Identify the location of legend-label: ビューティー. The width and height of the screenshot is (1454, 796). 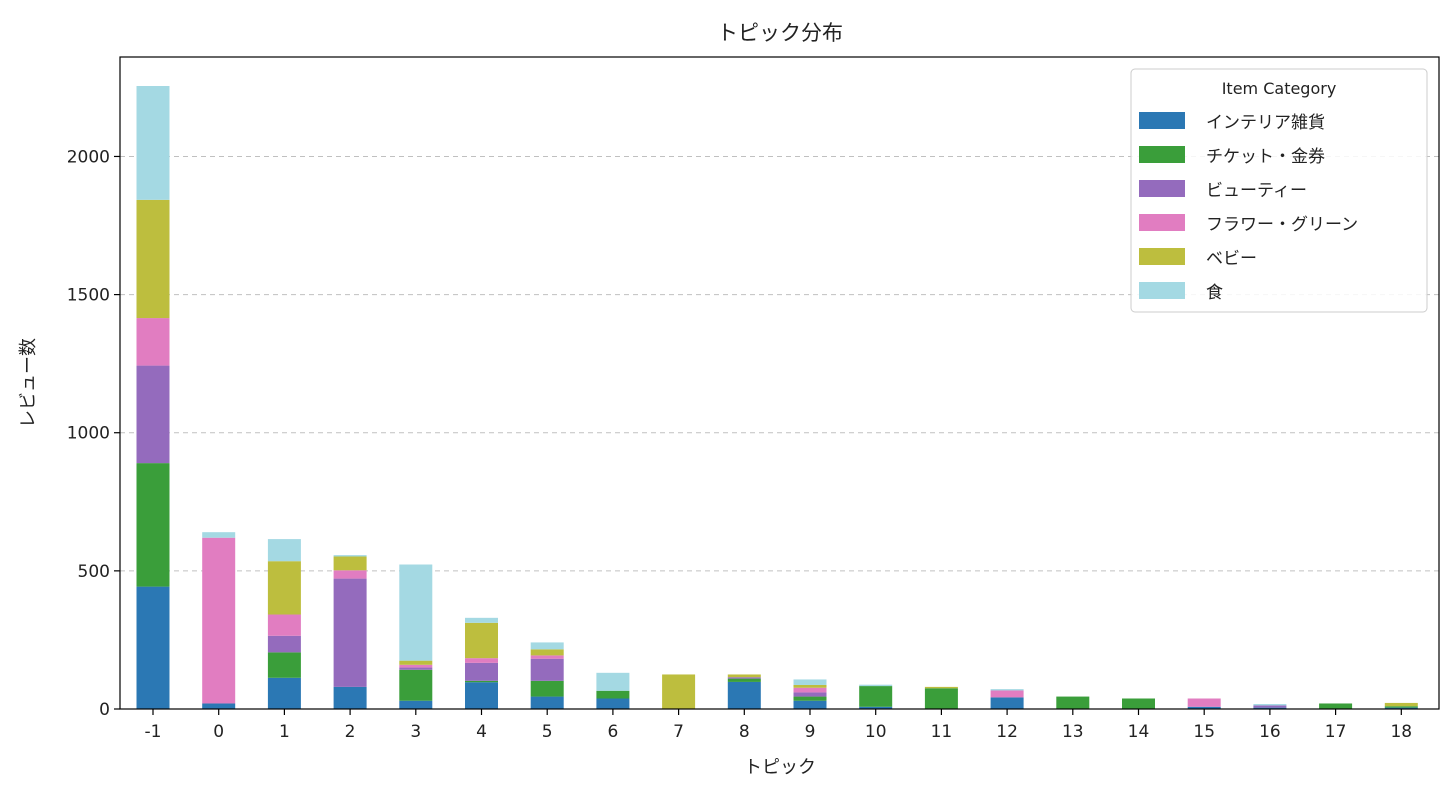
(1256, 191).